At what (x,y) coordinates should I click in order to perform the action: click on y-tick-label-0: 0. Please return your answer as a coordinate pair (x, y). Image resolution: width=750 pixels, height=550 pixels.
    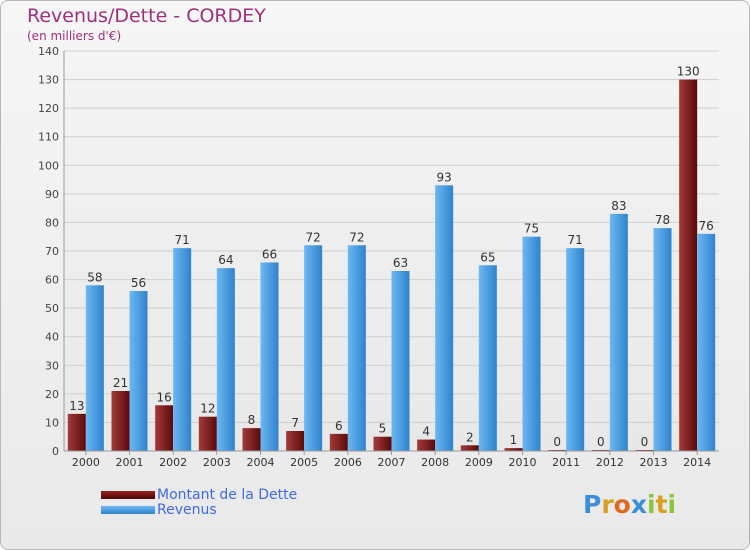
    Looking at the image, I should click on (55, 451).